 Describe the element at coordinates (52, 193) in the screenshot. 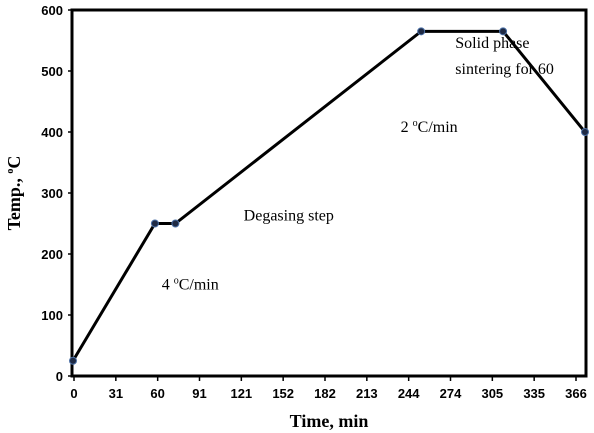

I see `y-tick-label: 300` at that location.